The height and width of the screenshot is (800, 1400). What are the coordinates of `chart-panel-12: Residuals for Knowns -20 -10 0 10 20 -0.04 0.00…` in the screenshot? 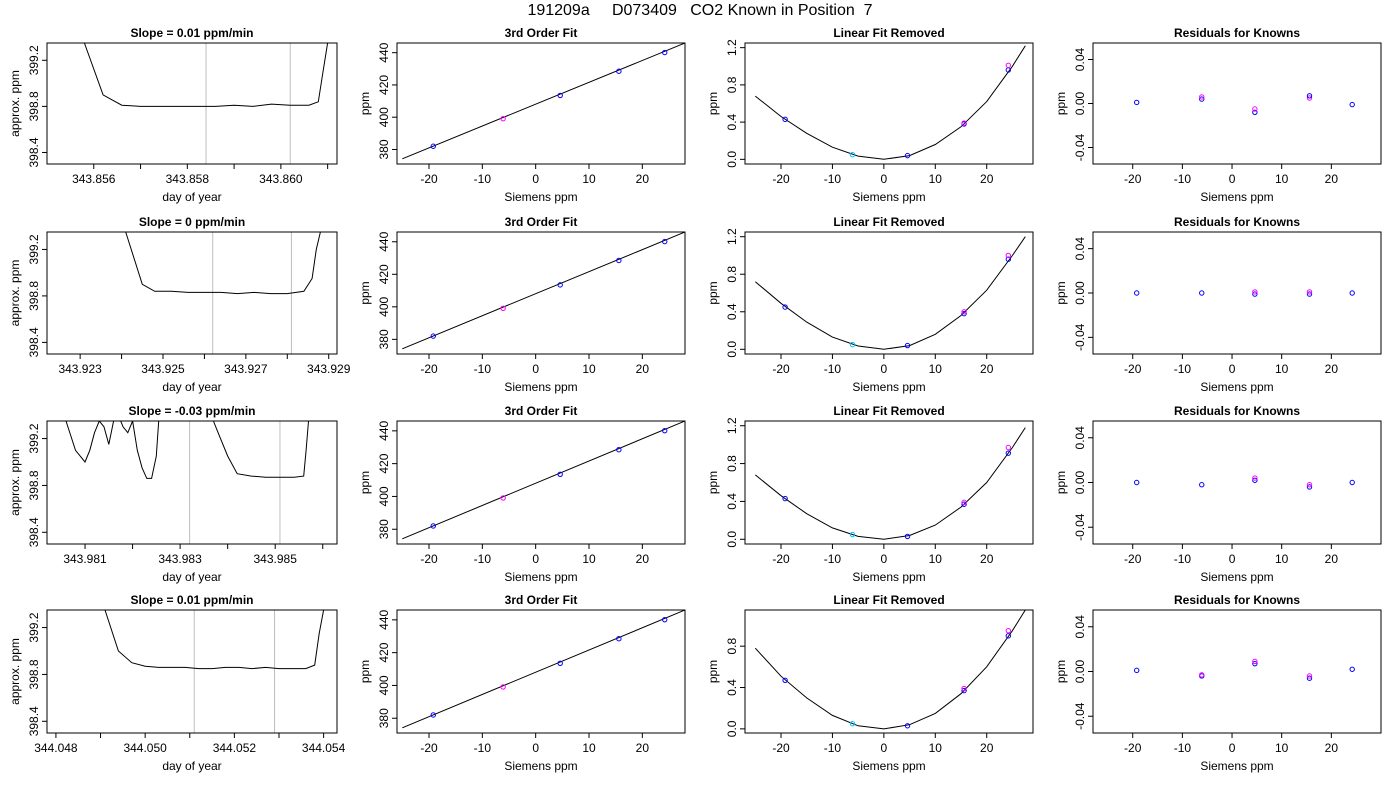 It's located at (1218, 494).